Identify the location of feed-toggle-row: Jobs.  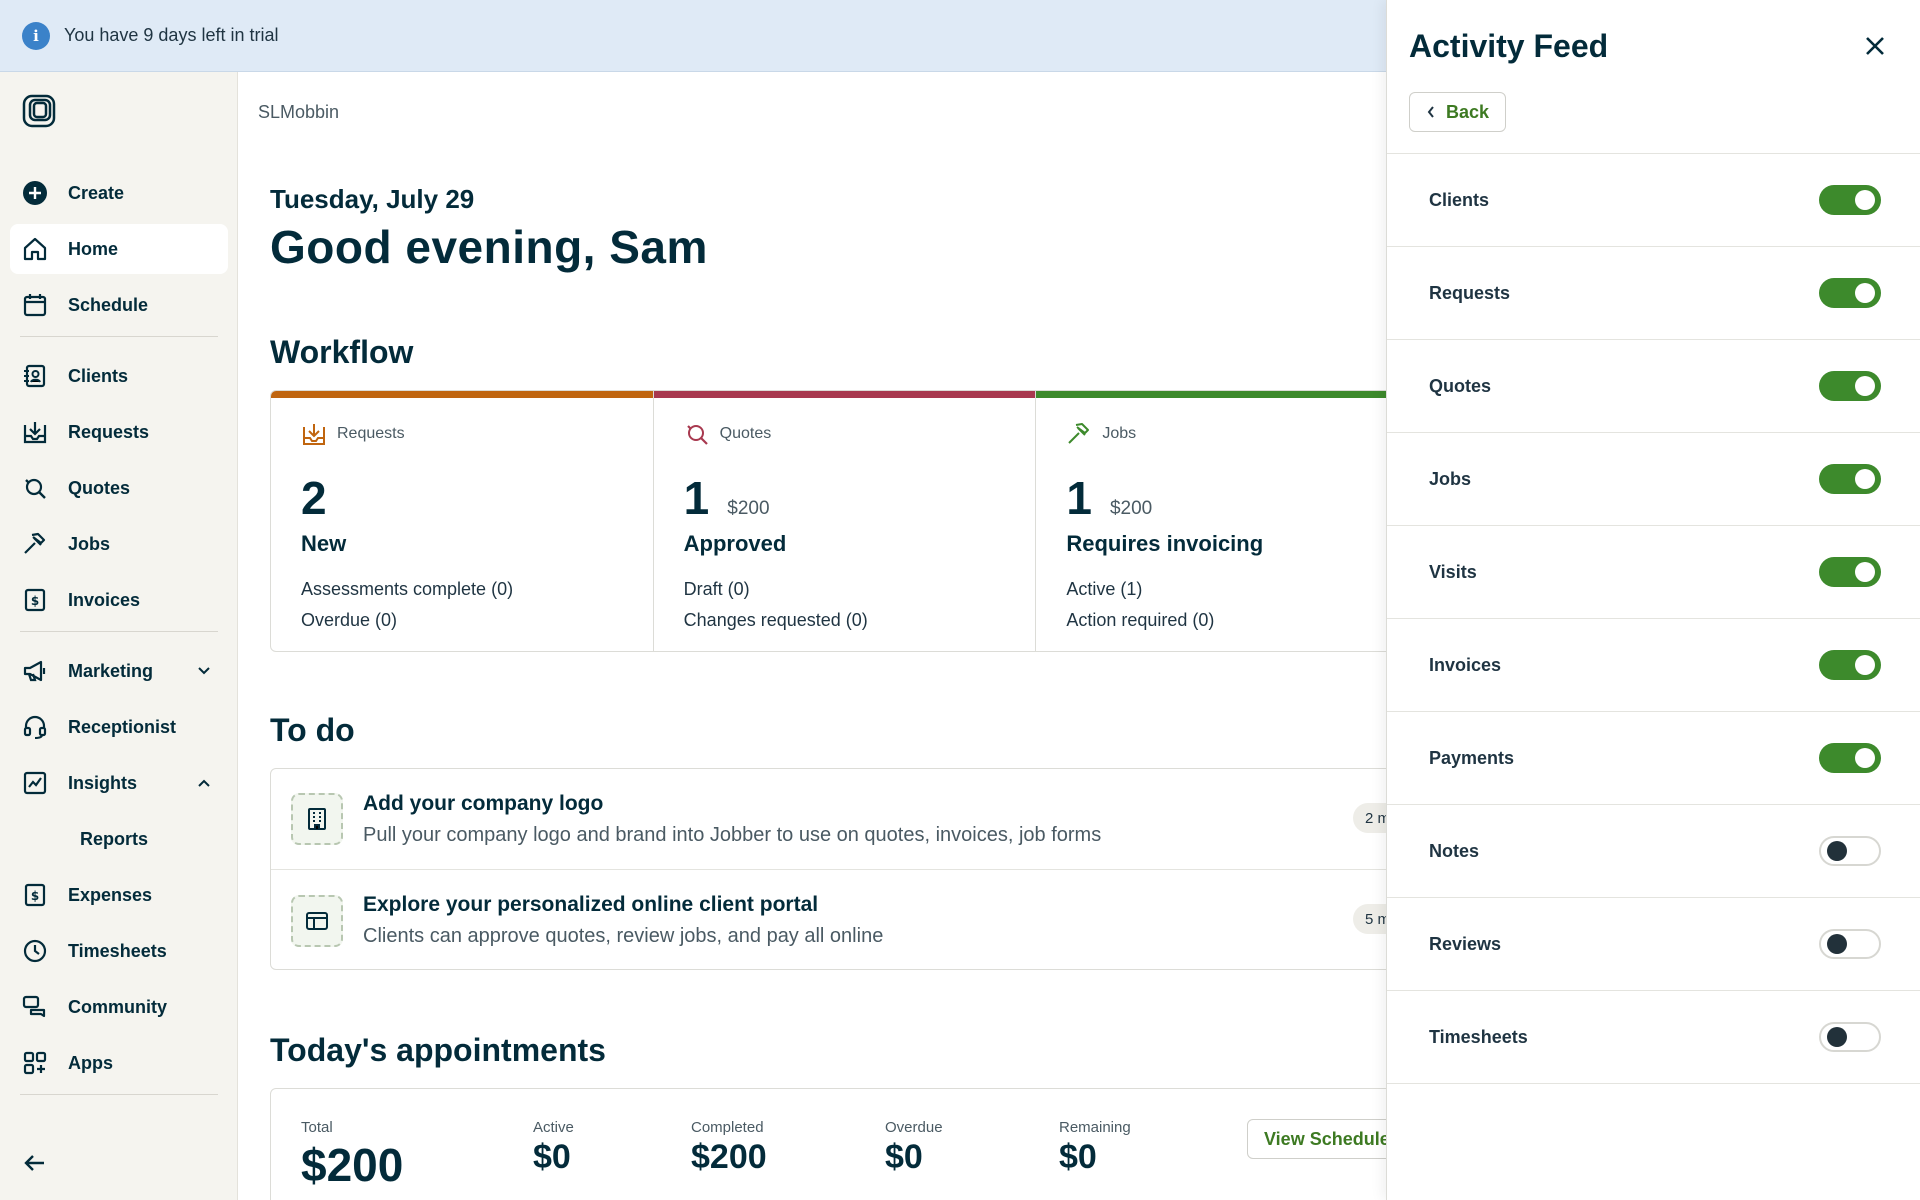
(1653, 479).